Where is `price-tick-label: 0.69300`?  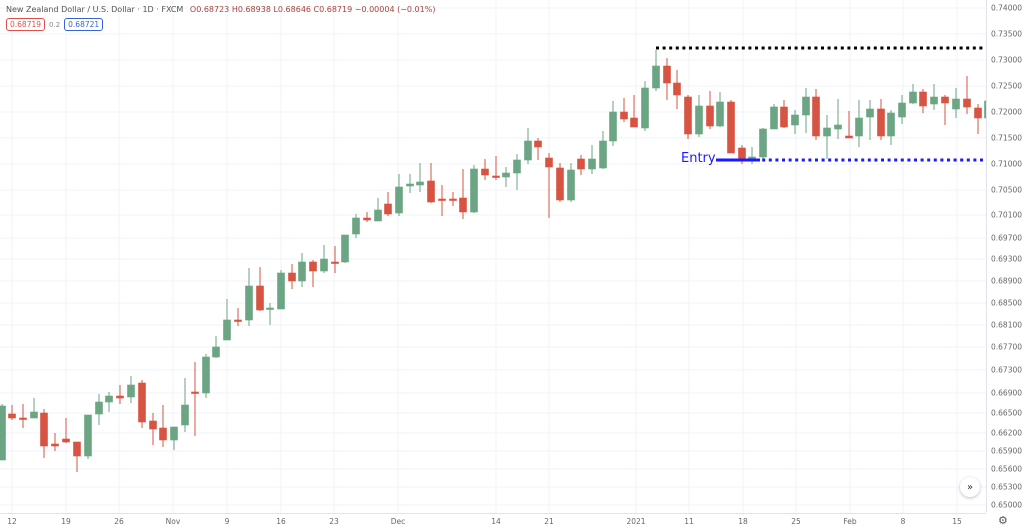
price-tick-label: 0.69300 is located at coordinates (1007, 259).